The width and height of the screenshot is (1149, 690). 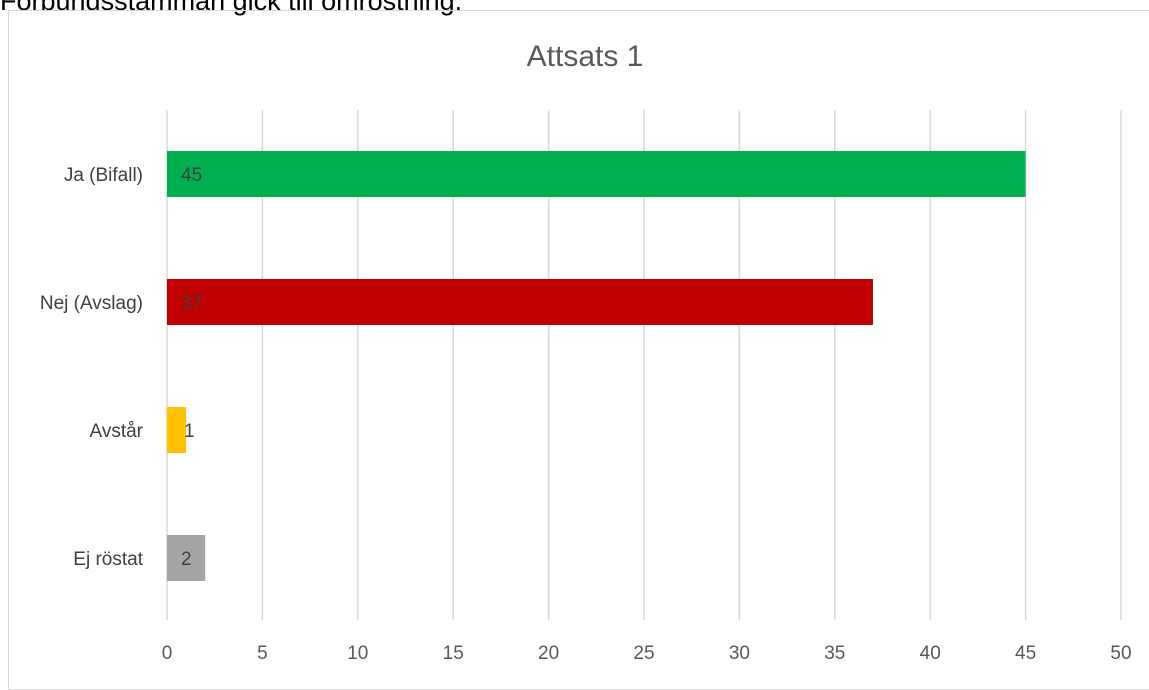 I want to click on data-label: 1, so click(x=189, y=431).